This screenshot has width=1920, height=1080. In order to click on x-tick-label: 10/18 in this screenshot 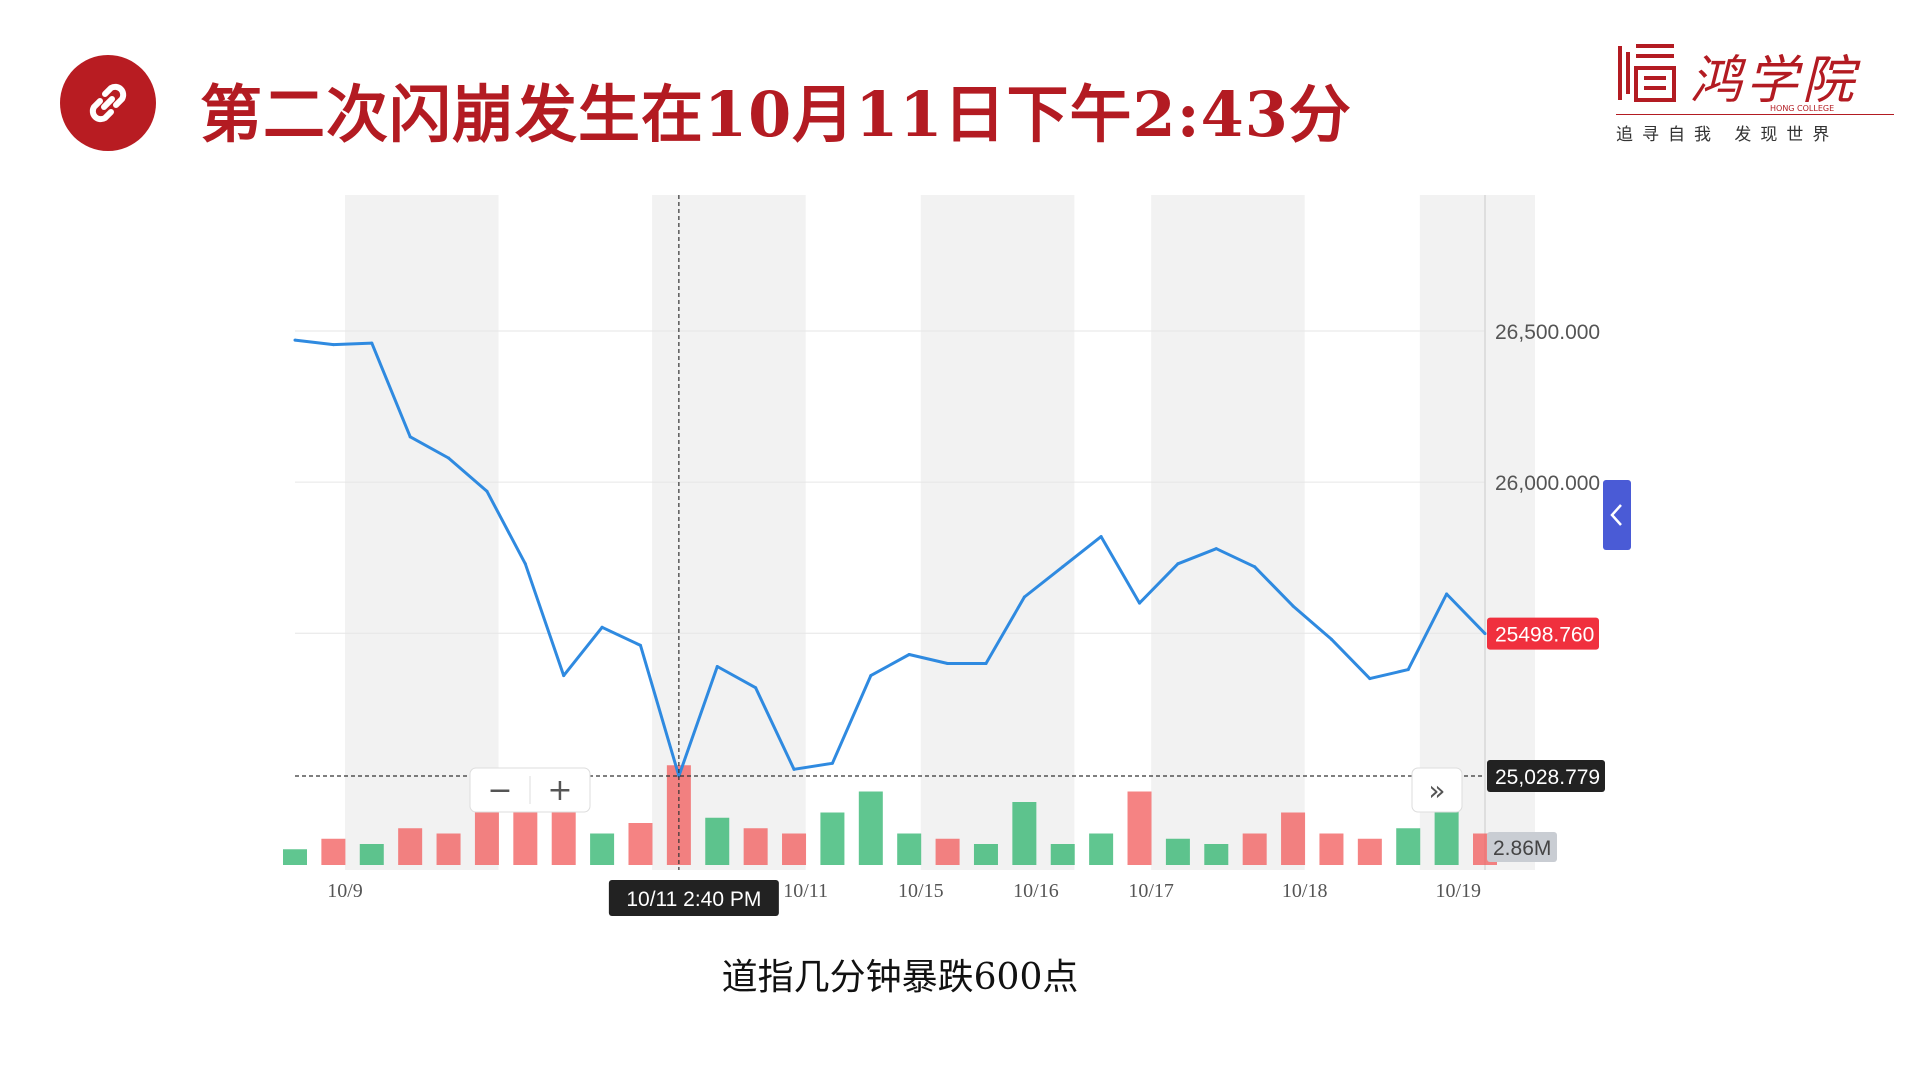, I will do `click(1305, 891)`.